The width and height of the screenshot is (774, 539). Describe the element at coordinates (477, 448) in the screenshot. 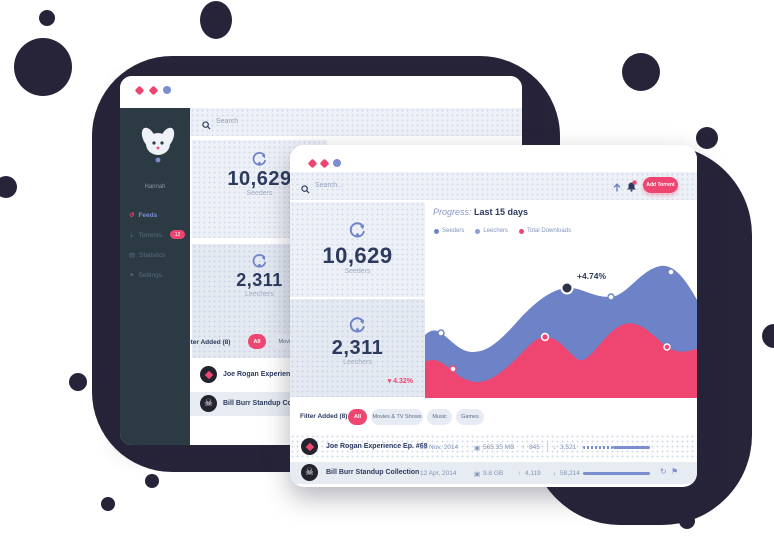

I see `disk-icon: ▣` at that location.